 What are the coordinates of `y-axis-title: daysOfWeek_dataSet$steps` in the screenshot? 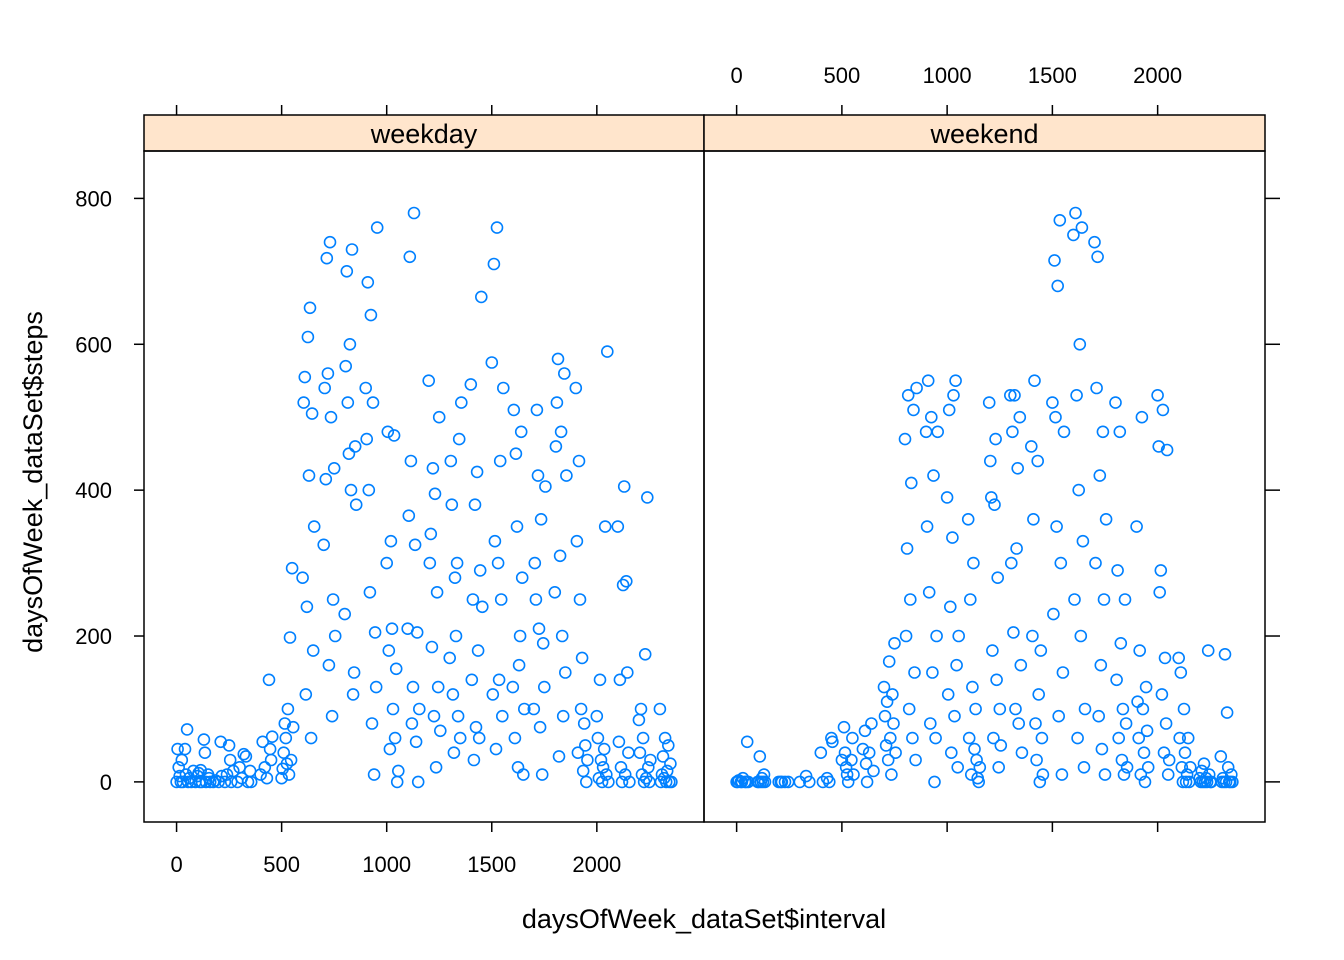 It's located at (33, 482).